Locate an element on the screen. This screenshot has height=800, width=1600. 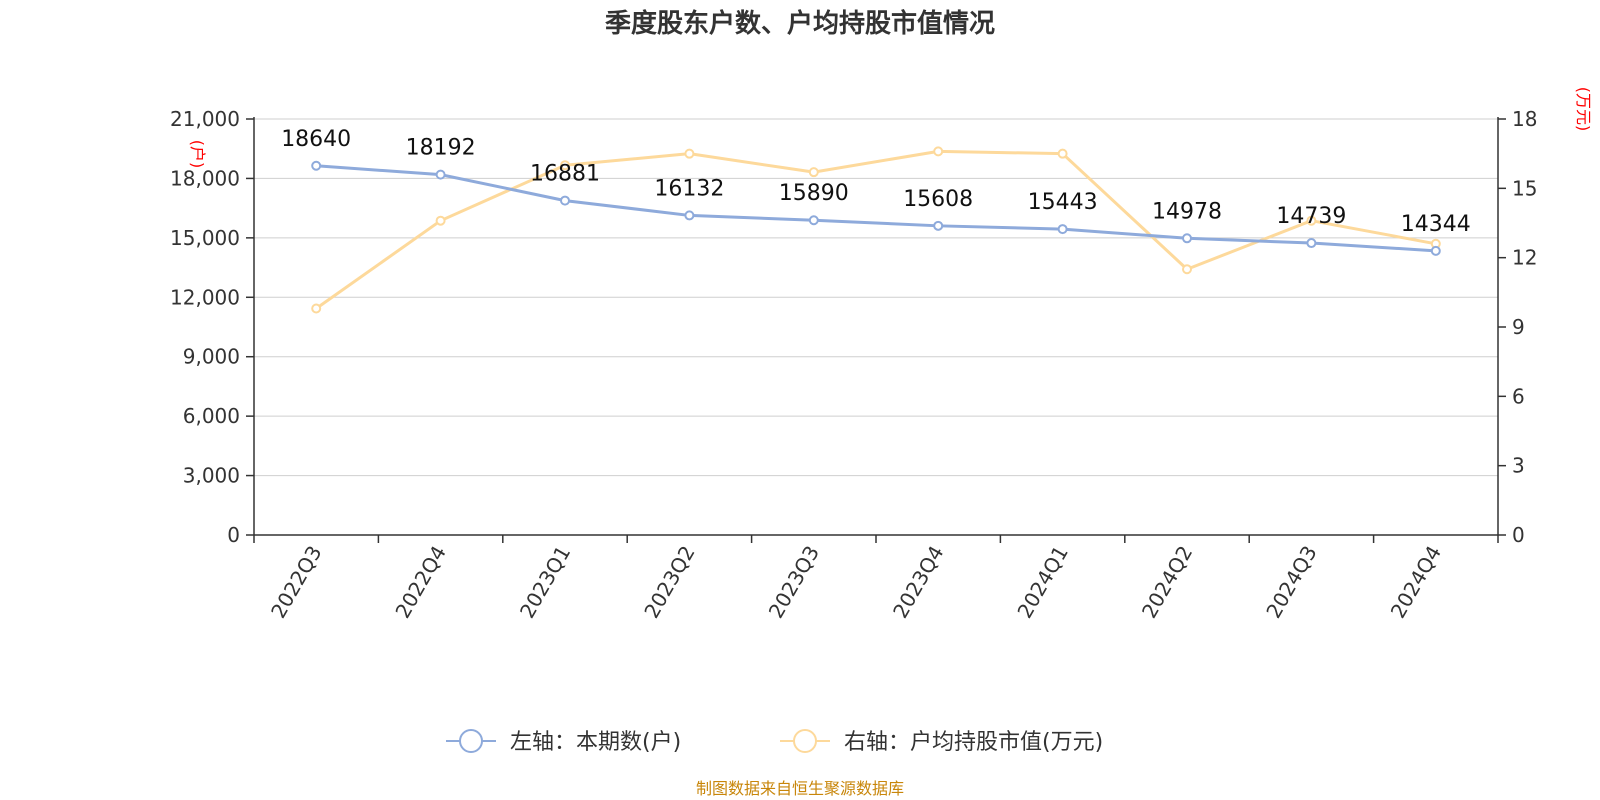
source-note: 制图数据来自恒生聚源数据库 is located at coordinates (800, 788).